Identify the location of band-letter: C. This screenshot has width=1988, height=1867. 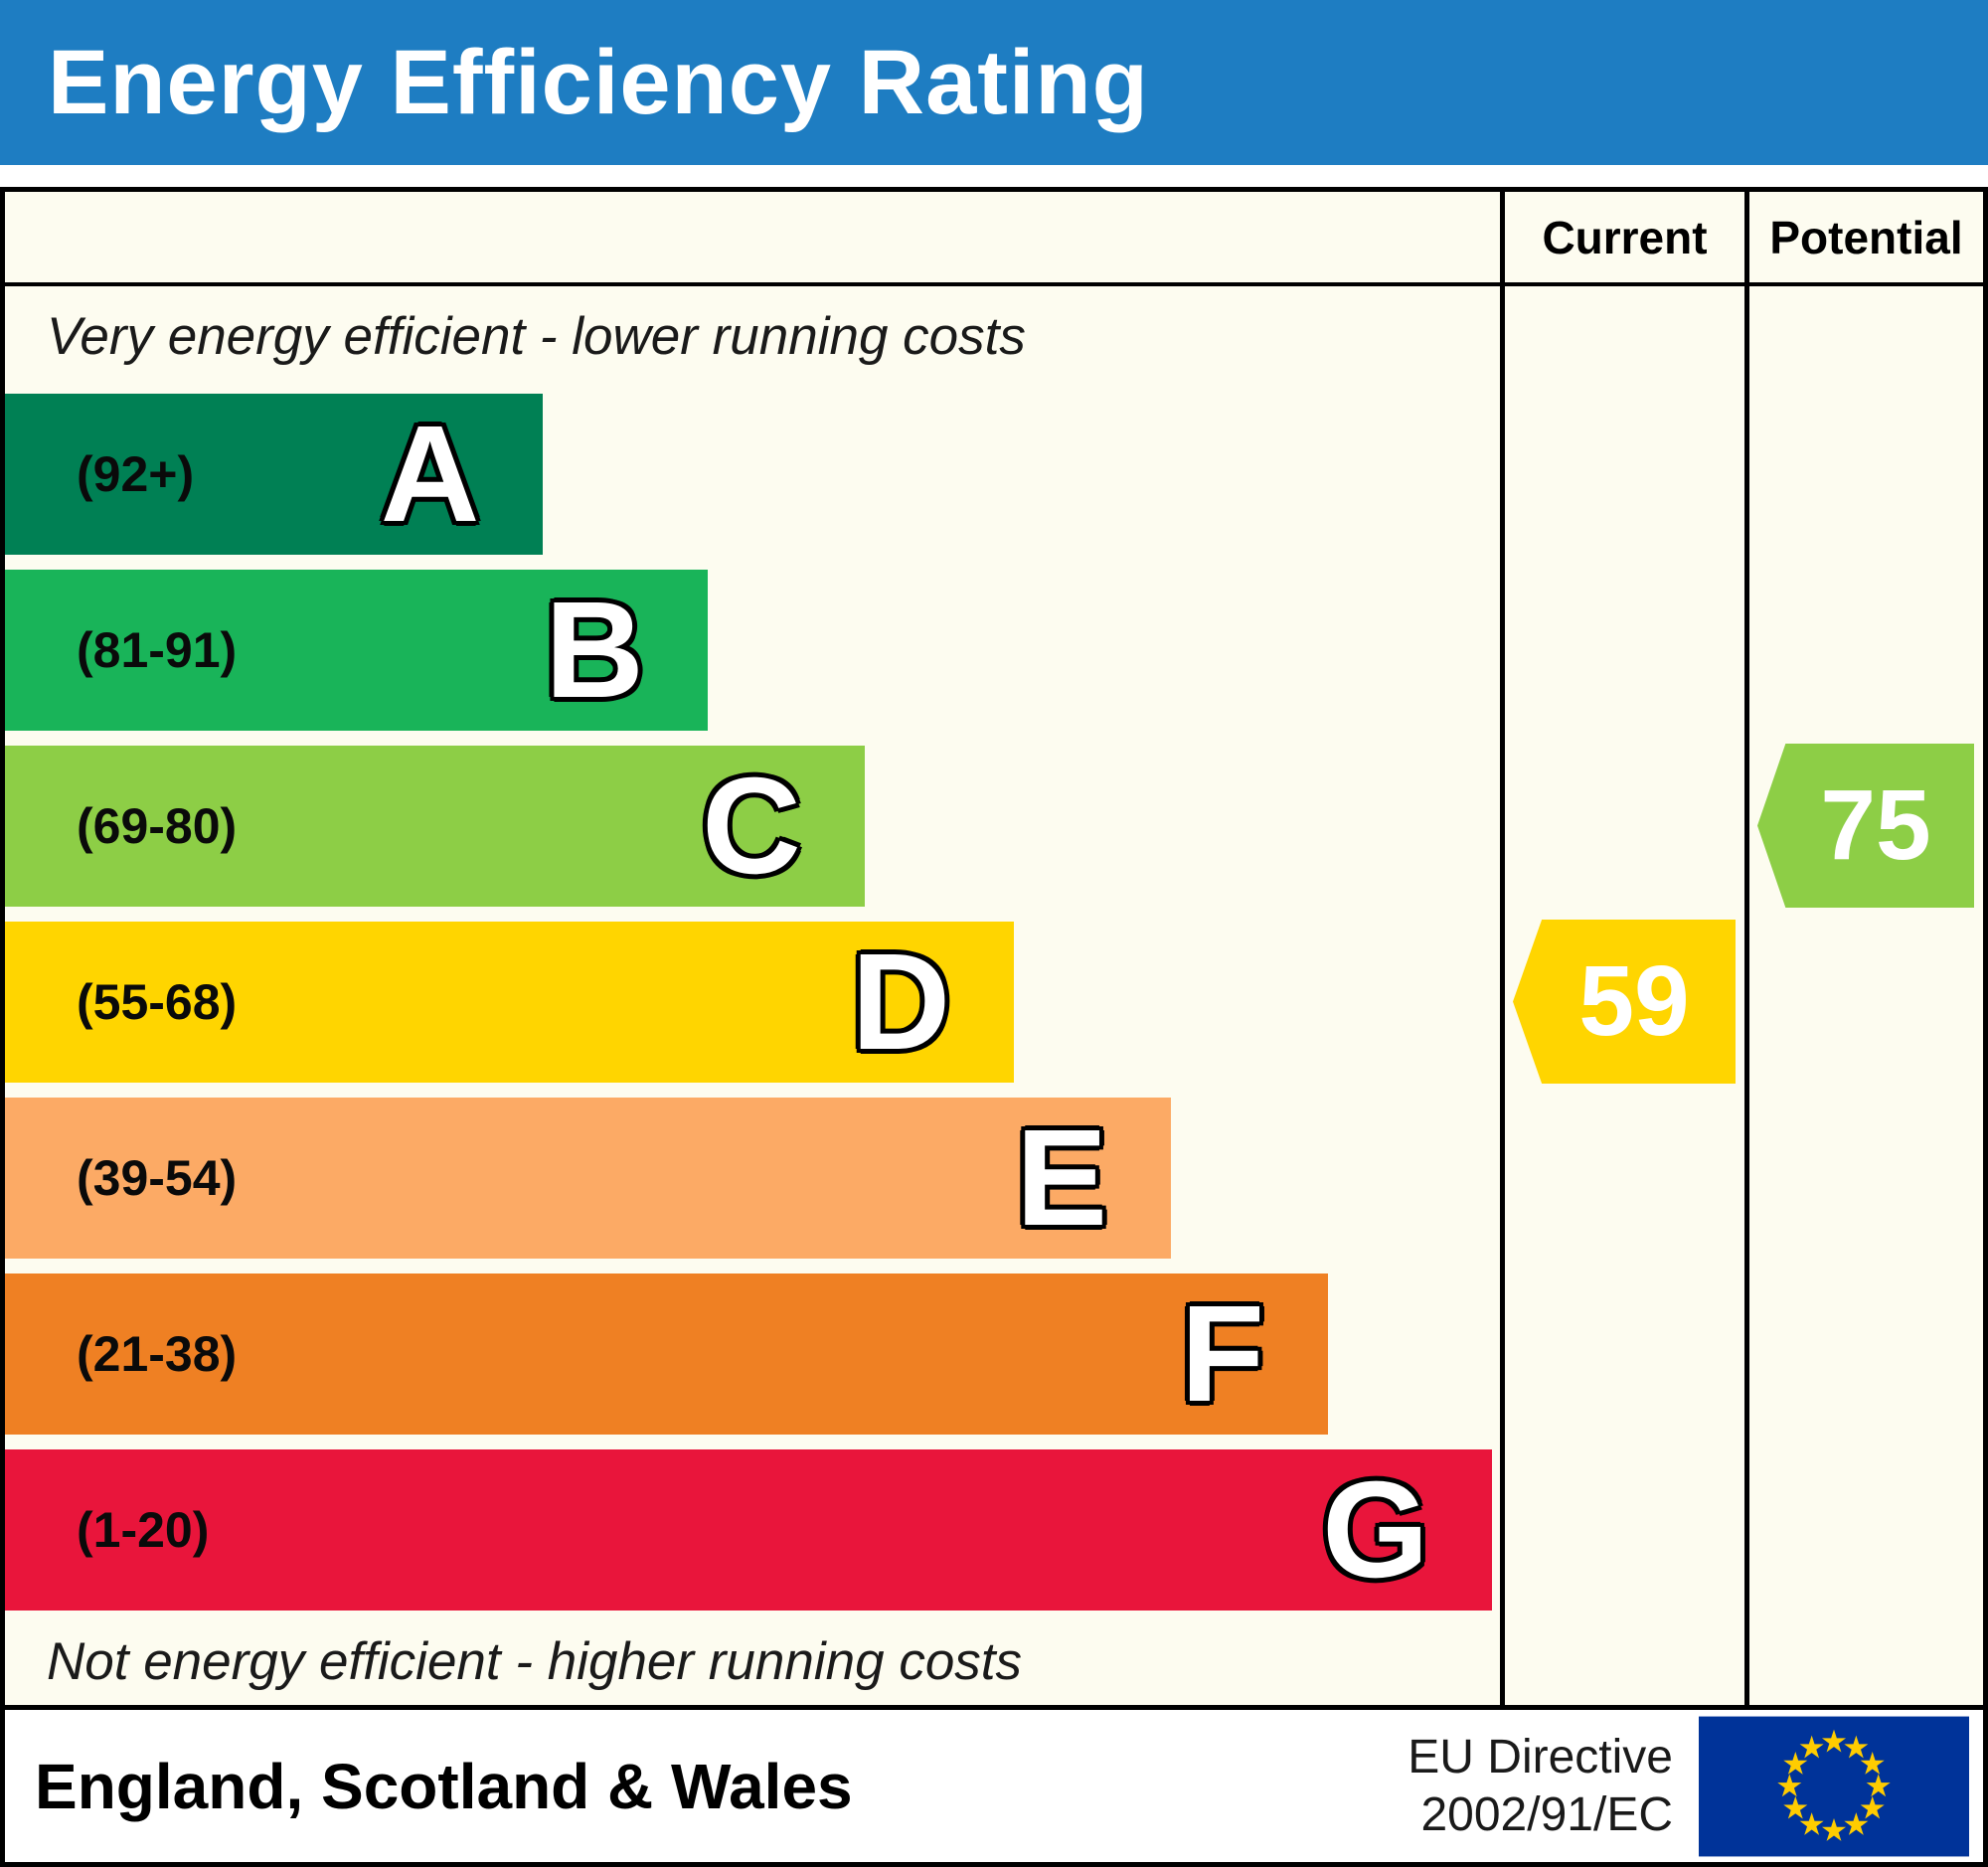
(751, 826).